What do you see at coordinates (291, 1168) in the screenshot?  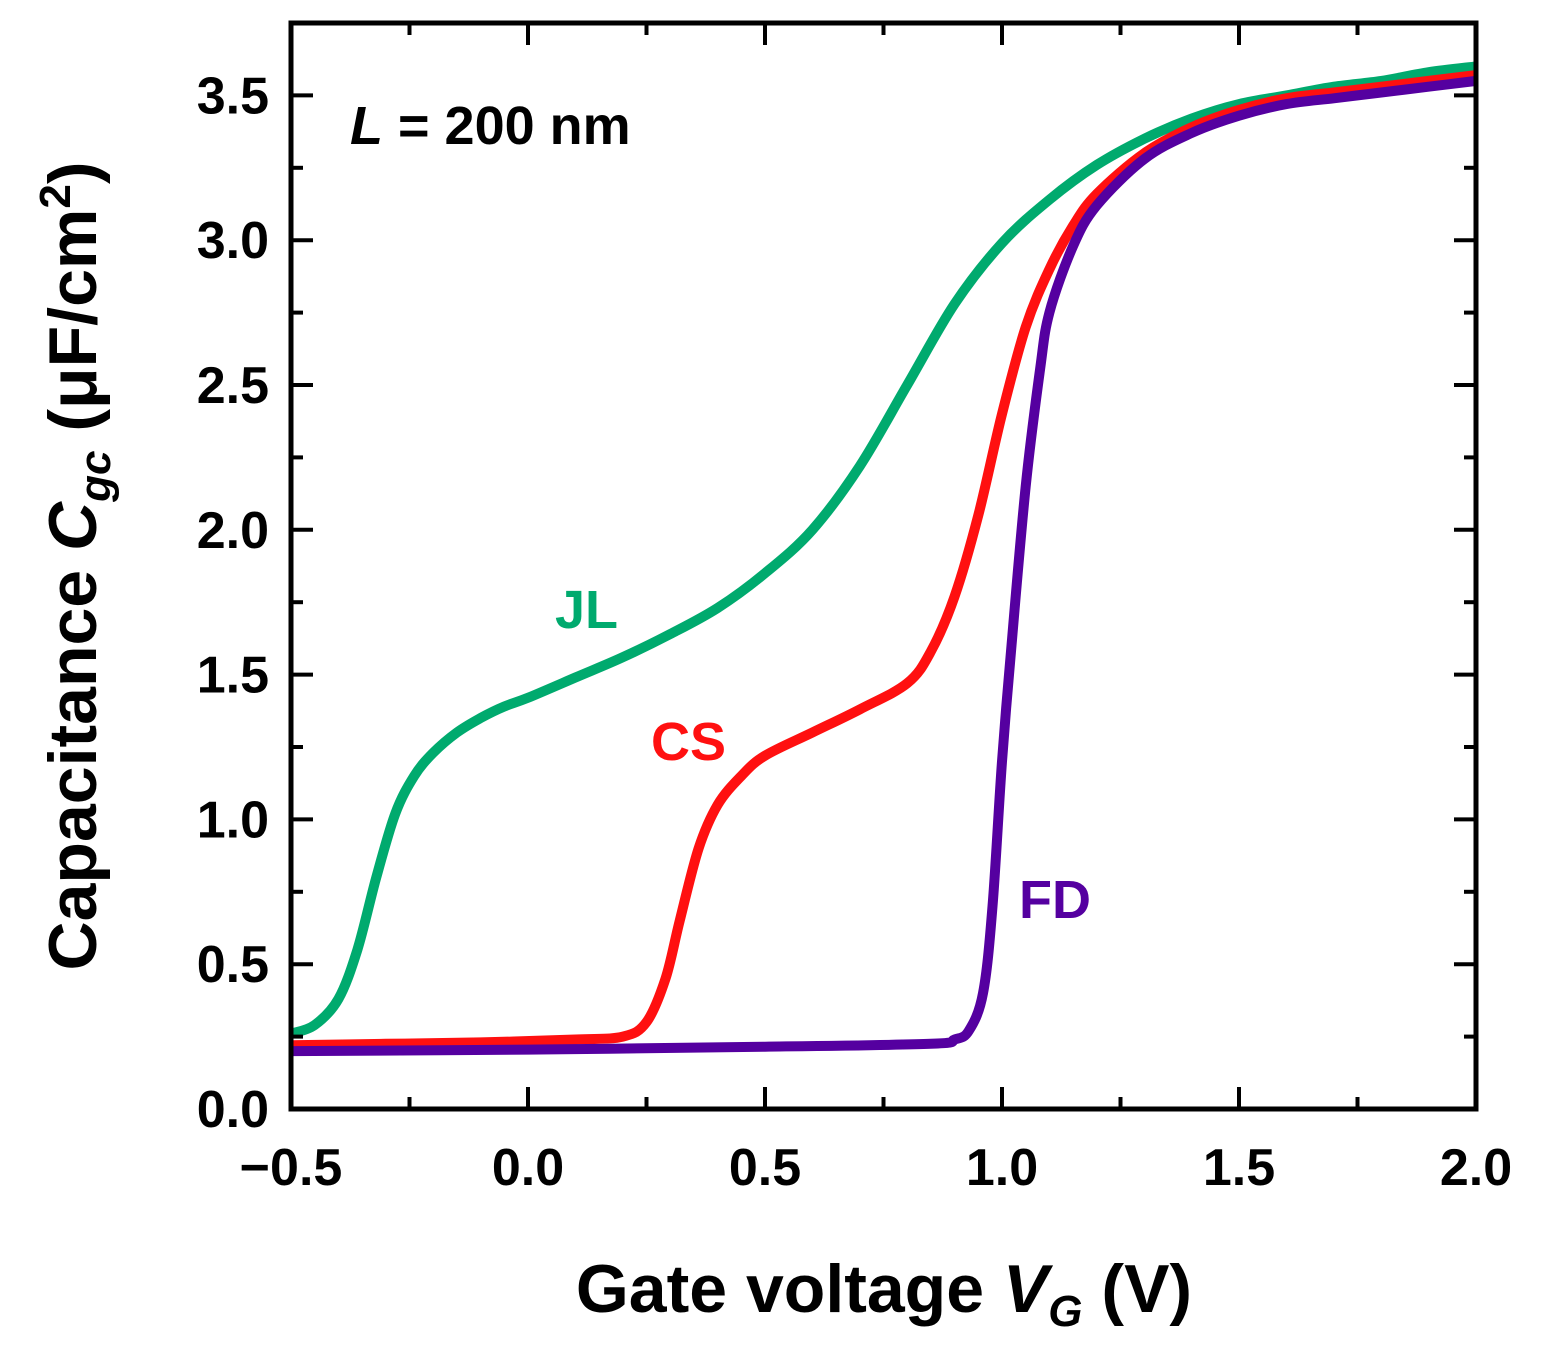 I see `x-tick-label: −0.5` at bounding box center [291, 1168].